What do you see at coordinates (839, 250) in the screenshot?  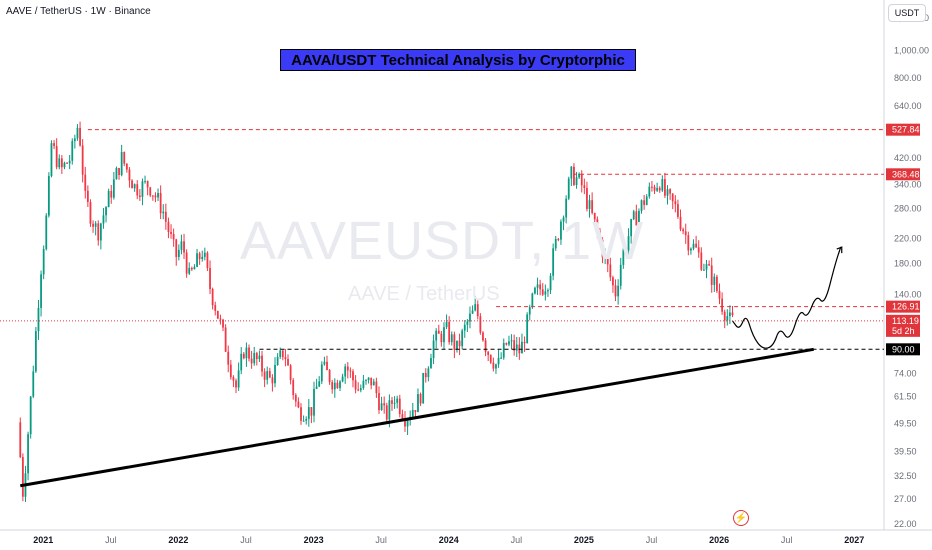 I see `projection-arrowhead` at bounding box center [839, 250].